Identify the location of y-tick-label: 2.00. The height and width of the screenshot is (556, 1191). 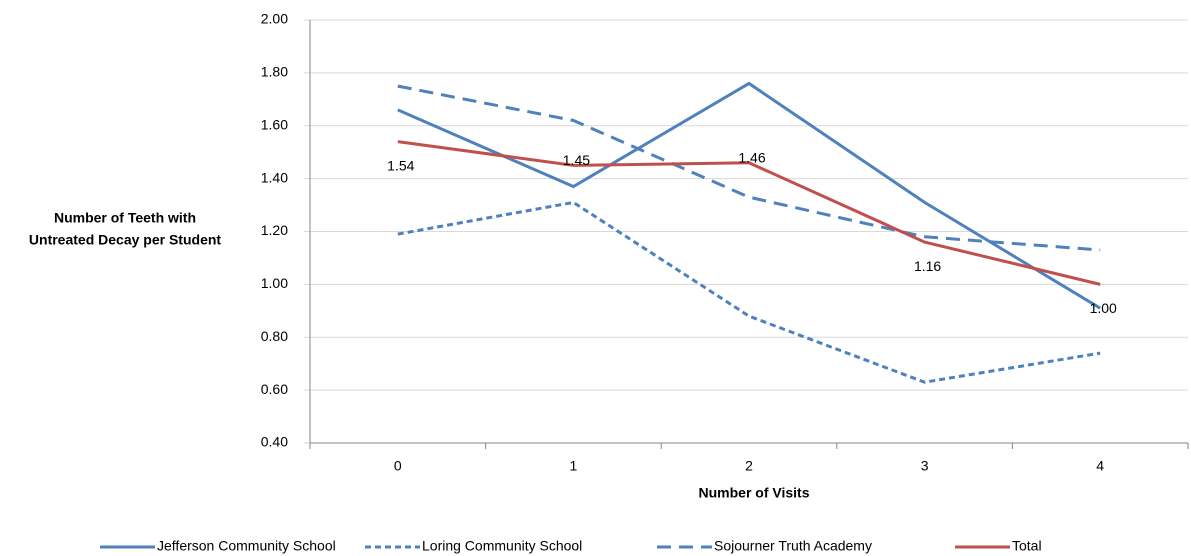
(274, 19).